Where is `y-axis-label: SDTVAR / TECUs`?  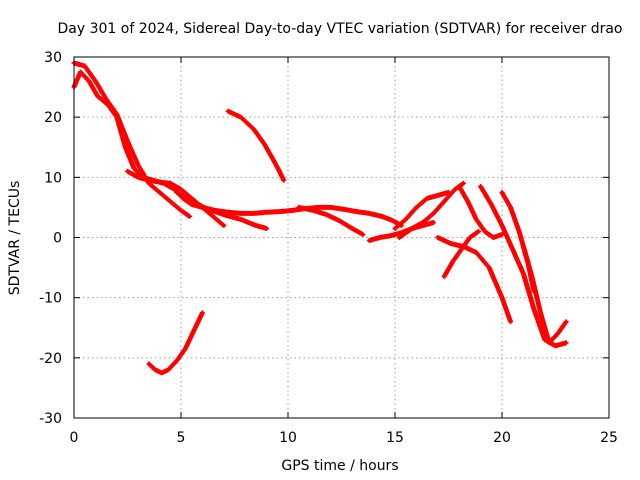
y-axis-label: SDTVAR / TECUs is located at coordinates (15, 238).